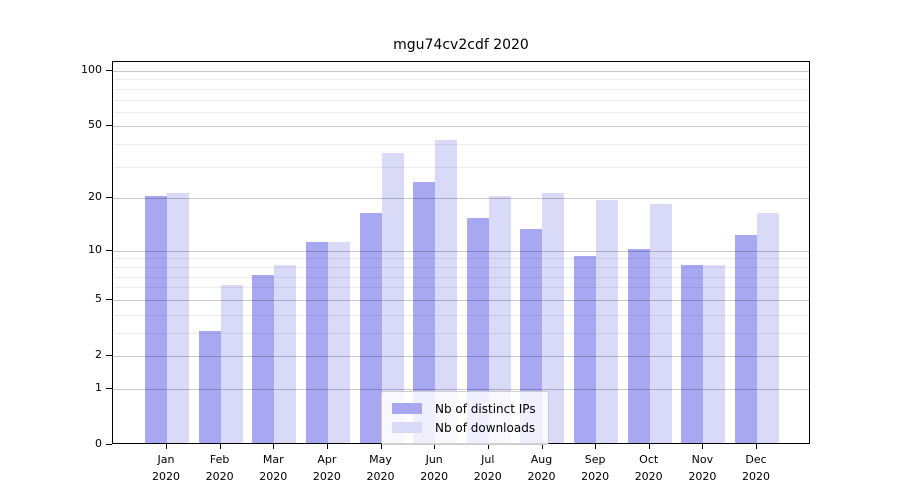 Image resolution: width=900 pixels, height=500 pixels. What do you see at coordinates (91, 69) in the screenshot?
I see `y-tick-label: 100` at bounding box center [91, 69].